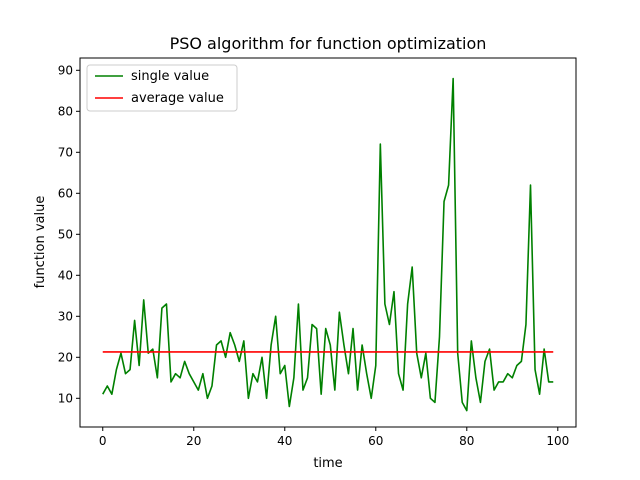  I want to click on y-tick-label: 30, so click(65, 316).